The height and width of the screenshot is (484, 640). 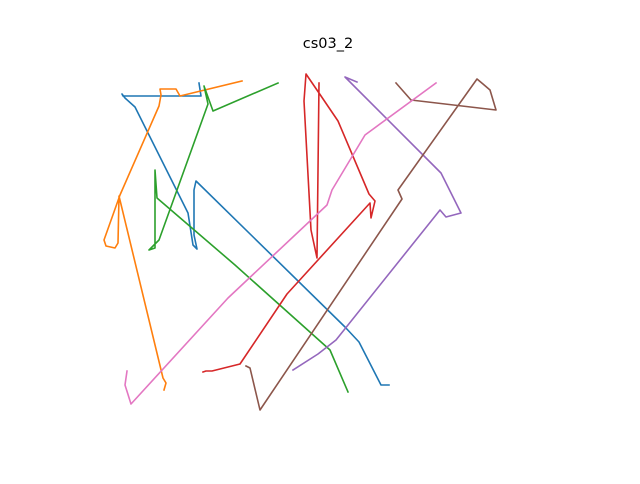 What do you see at coordinates (173, 235) in the screenshot?
I see `line-series` at bounding box center [173, 235].